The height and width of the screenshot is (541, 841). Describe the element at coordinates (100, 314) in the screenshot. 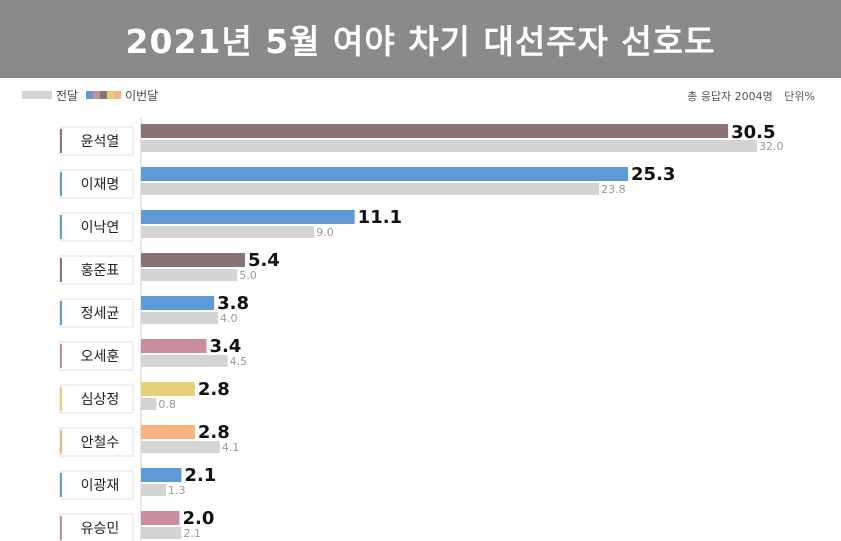

I see `category-label: 정세균` at that location.